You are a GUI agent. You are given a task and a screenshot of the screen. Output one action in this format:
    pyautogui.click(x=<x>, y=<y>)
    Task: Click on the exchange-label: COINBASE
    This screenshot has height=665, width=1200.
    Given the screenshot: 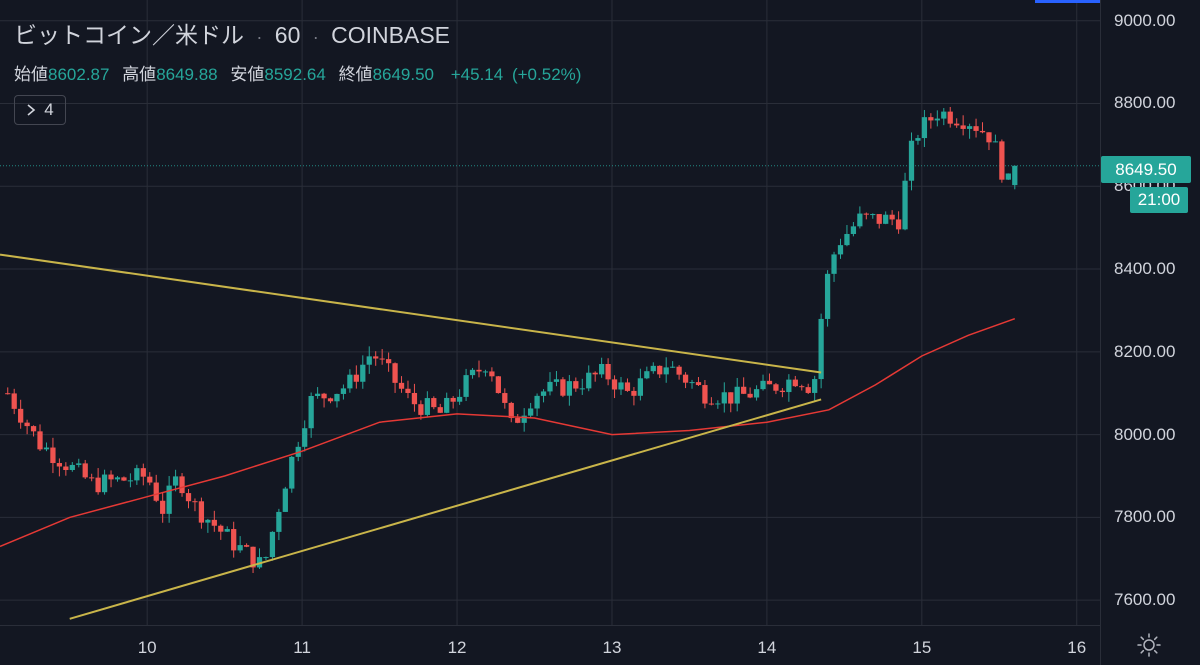 What is the action you would take?
    pyautogui.click(x=391, y=35)
    